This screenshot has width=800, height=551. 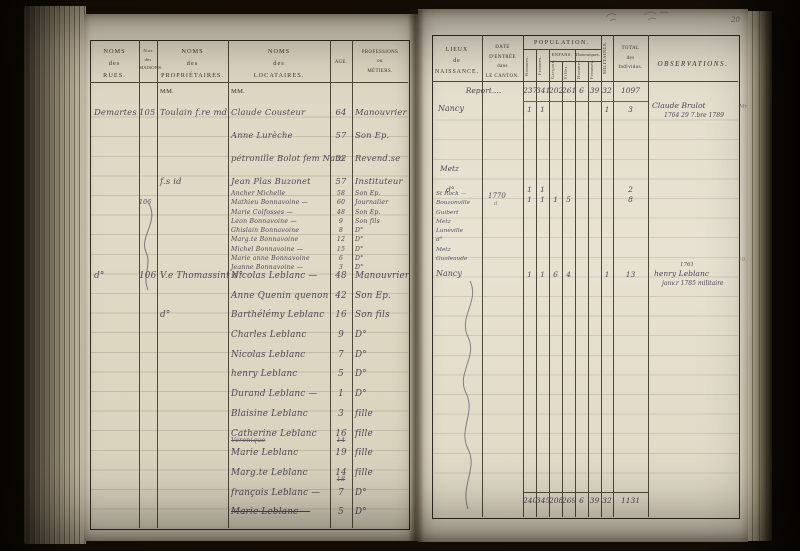 What do you see at coordinates (249, 439) in the screenshot?
I see `table-row: Catherine Leblanc Véronique 16 14 fille` at bounding box center [249, 439].